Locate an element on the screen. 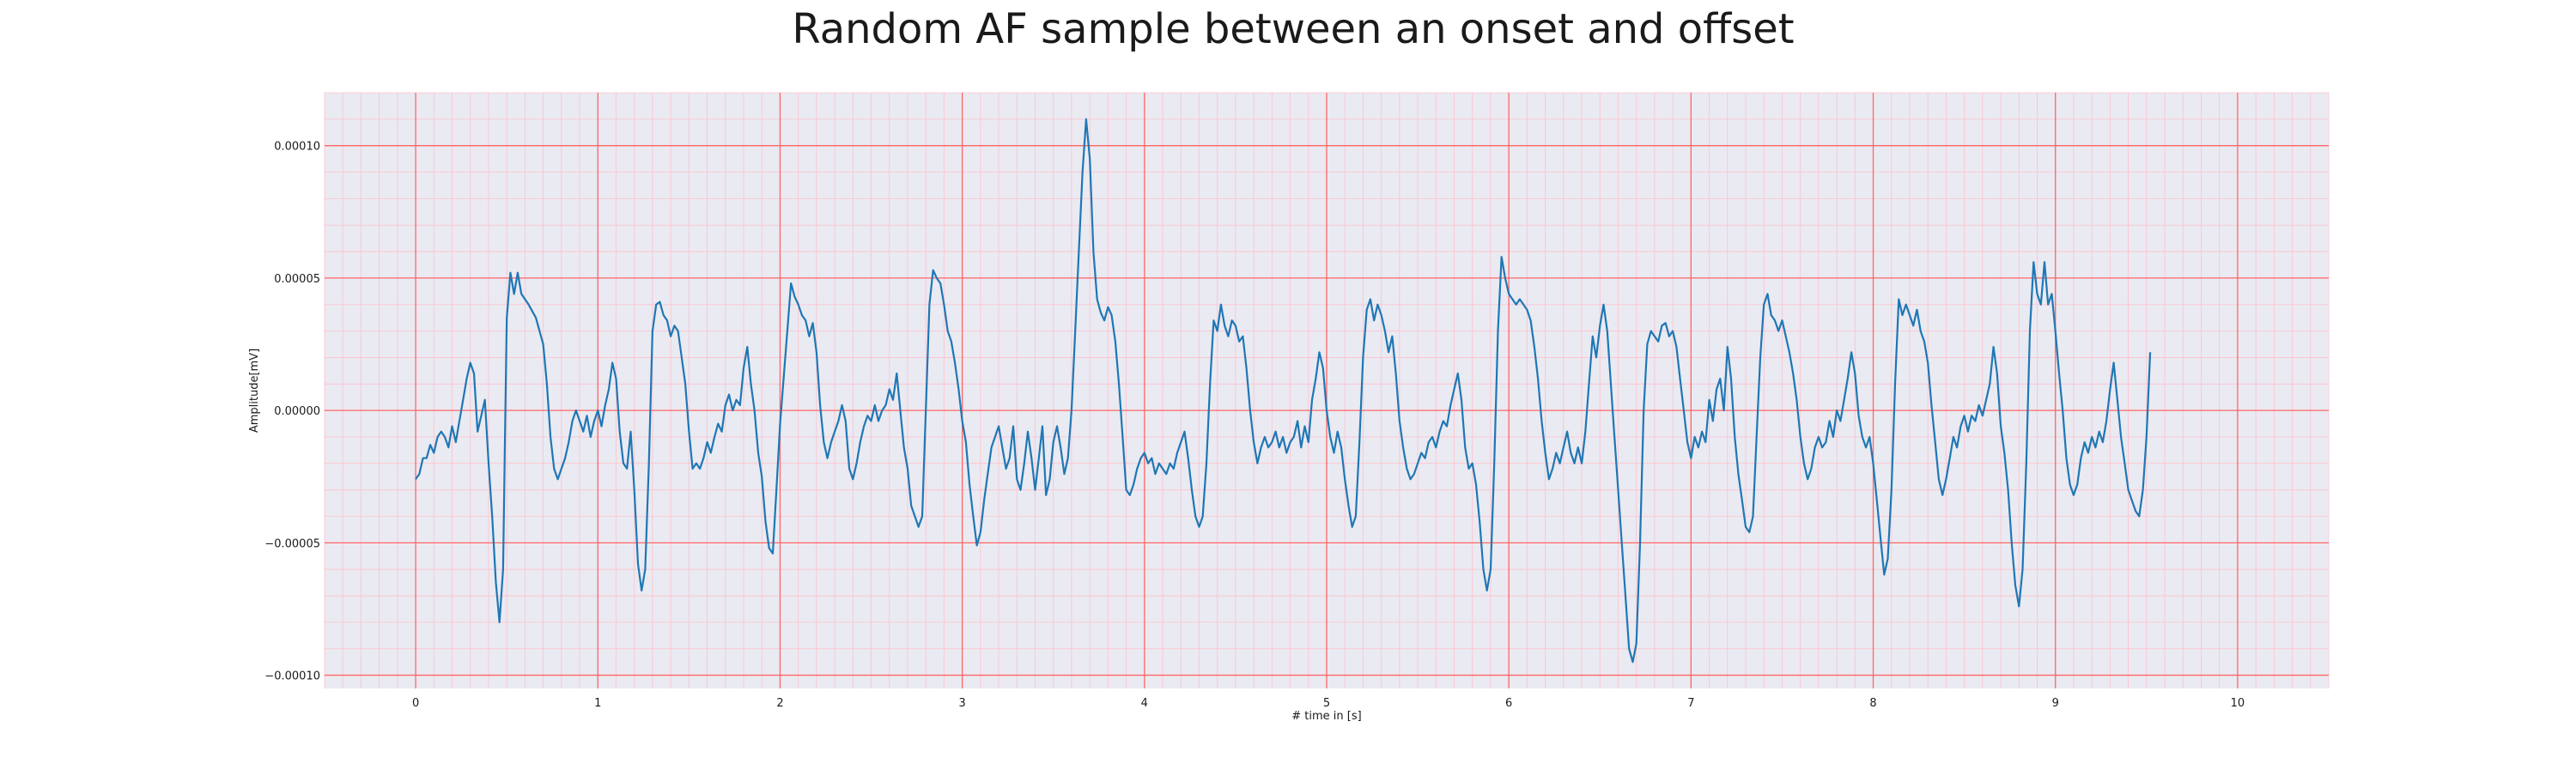 This screenshot has width=2576, height=776. x-tick-label: 4 is located at coordinates (1144, 703).